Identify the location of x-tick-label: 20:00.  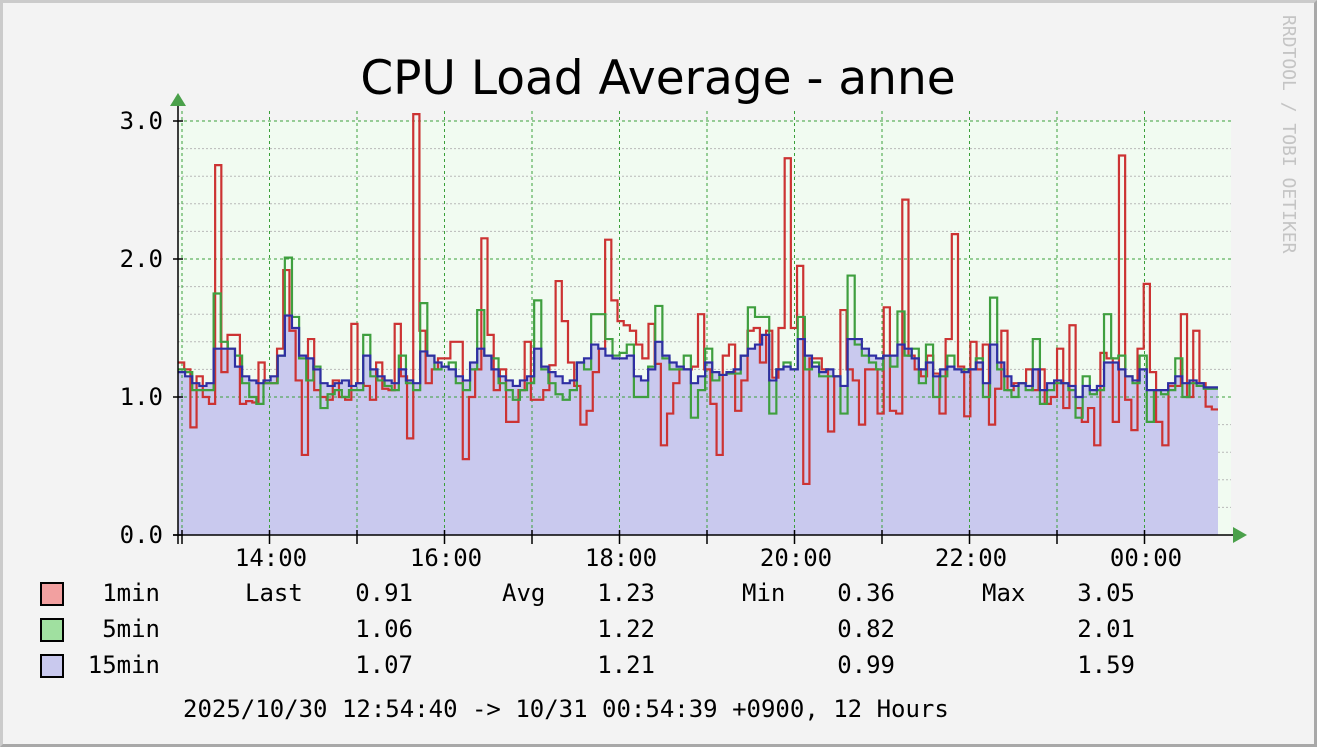
(796, 558).